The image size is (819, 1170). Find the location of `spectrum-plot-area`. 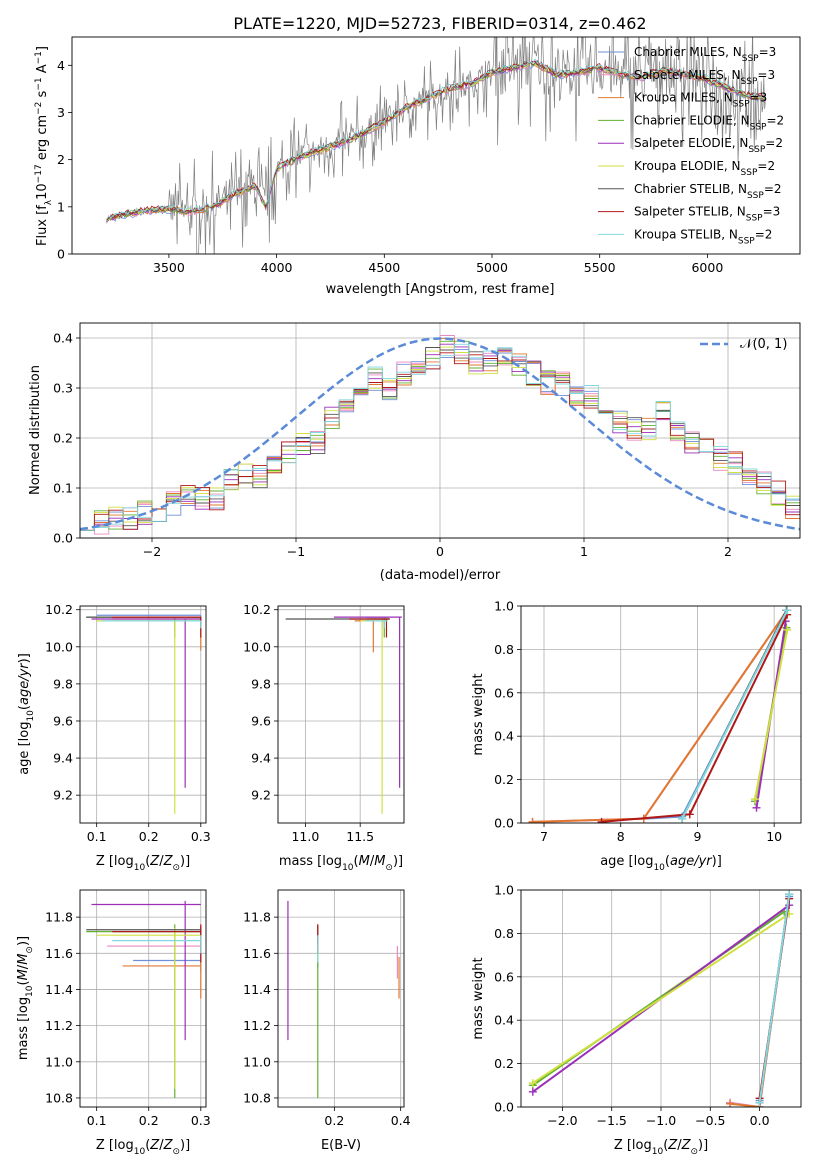

spectrum-plot-area is located at coordinates (436, 145).